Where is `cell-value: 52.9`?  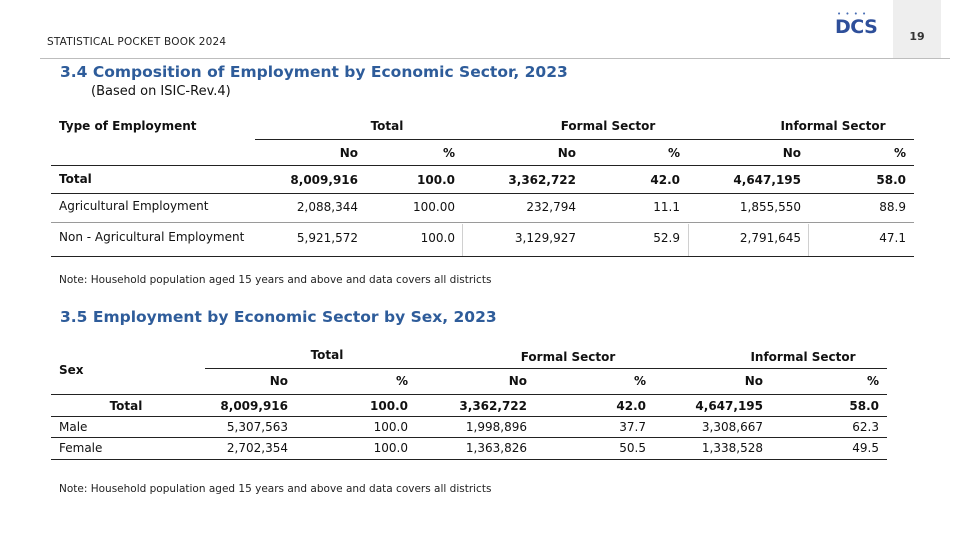 cell-value: 52.9 is located at coordinates (666, 238).